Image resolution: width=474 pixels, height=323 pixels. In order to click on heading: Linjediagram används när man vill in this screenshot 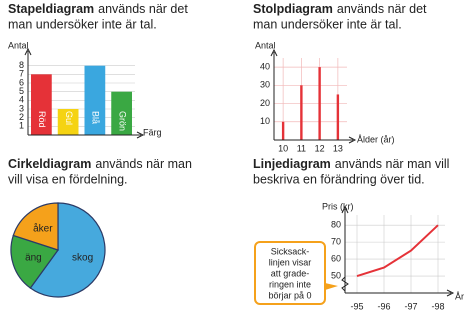, I will do `click(351, 164)`.